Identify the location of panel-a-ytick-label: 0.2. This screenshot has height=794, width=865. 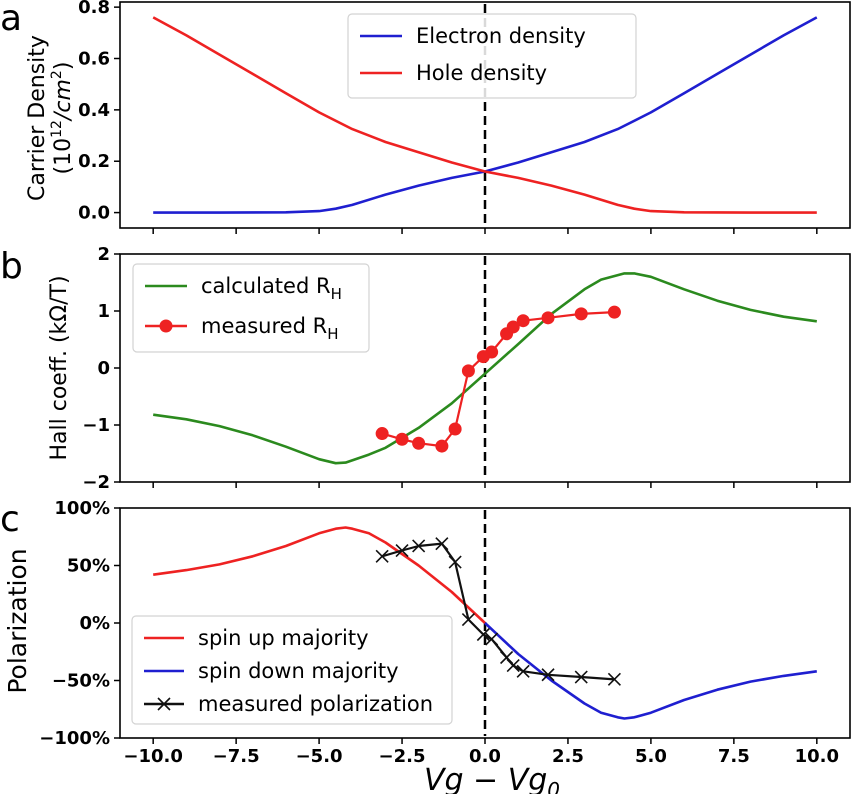
(94, 161).